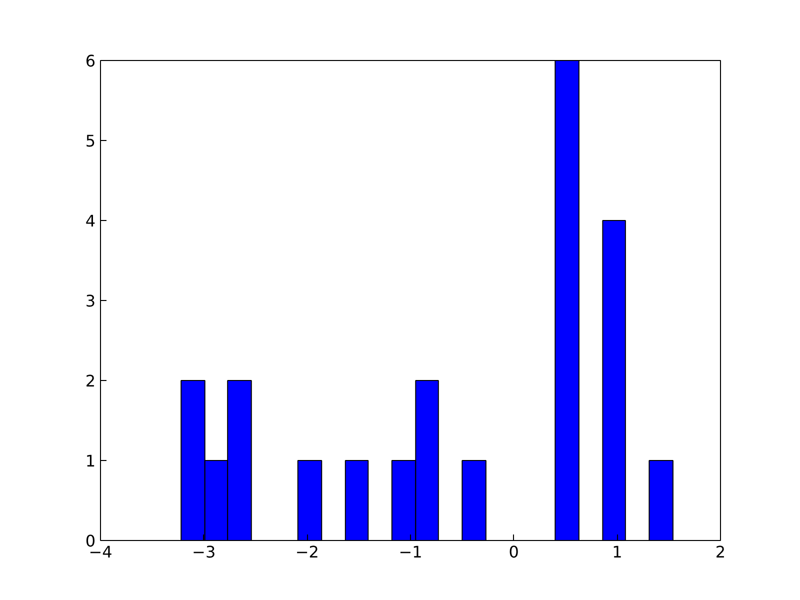  What do you see at coordinates (90, 301) in the screenshot?
I see `y-tick-label: 3` at bounding box center [90, 301].